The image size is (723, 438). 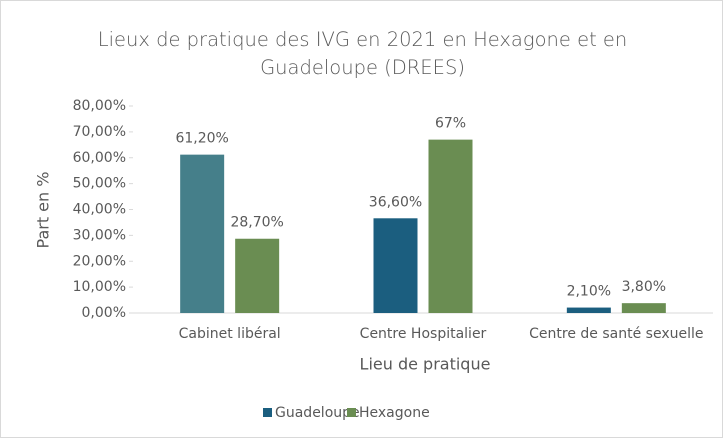 I want to click on x-tick-label: Cabinet libéral, so click(x=230, y=334).